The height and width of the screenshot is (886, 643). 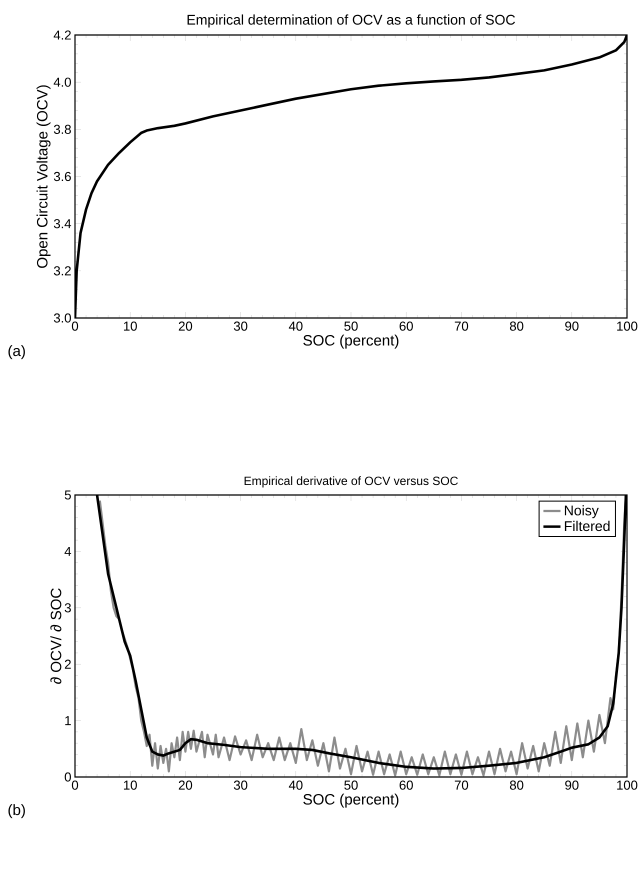 What do you see at coordinates (62, 318) in the screenshot?
I see `y-tick-label: 3.0` at bounding box center [62, 318].